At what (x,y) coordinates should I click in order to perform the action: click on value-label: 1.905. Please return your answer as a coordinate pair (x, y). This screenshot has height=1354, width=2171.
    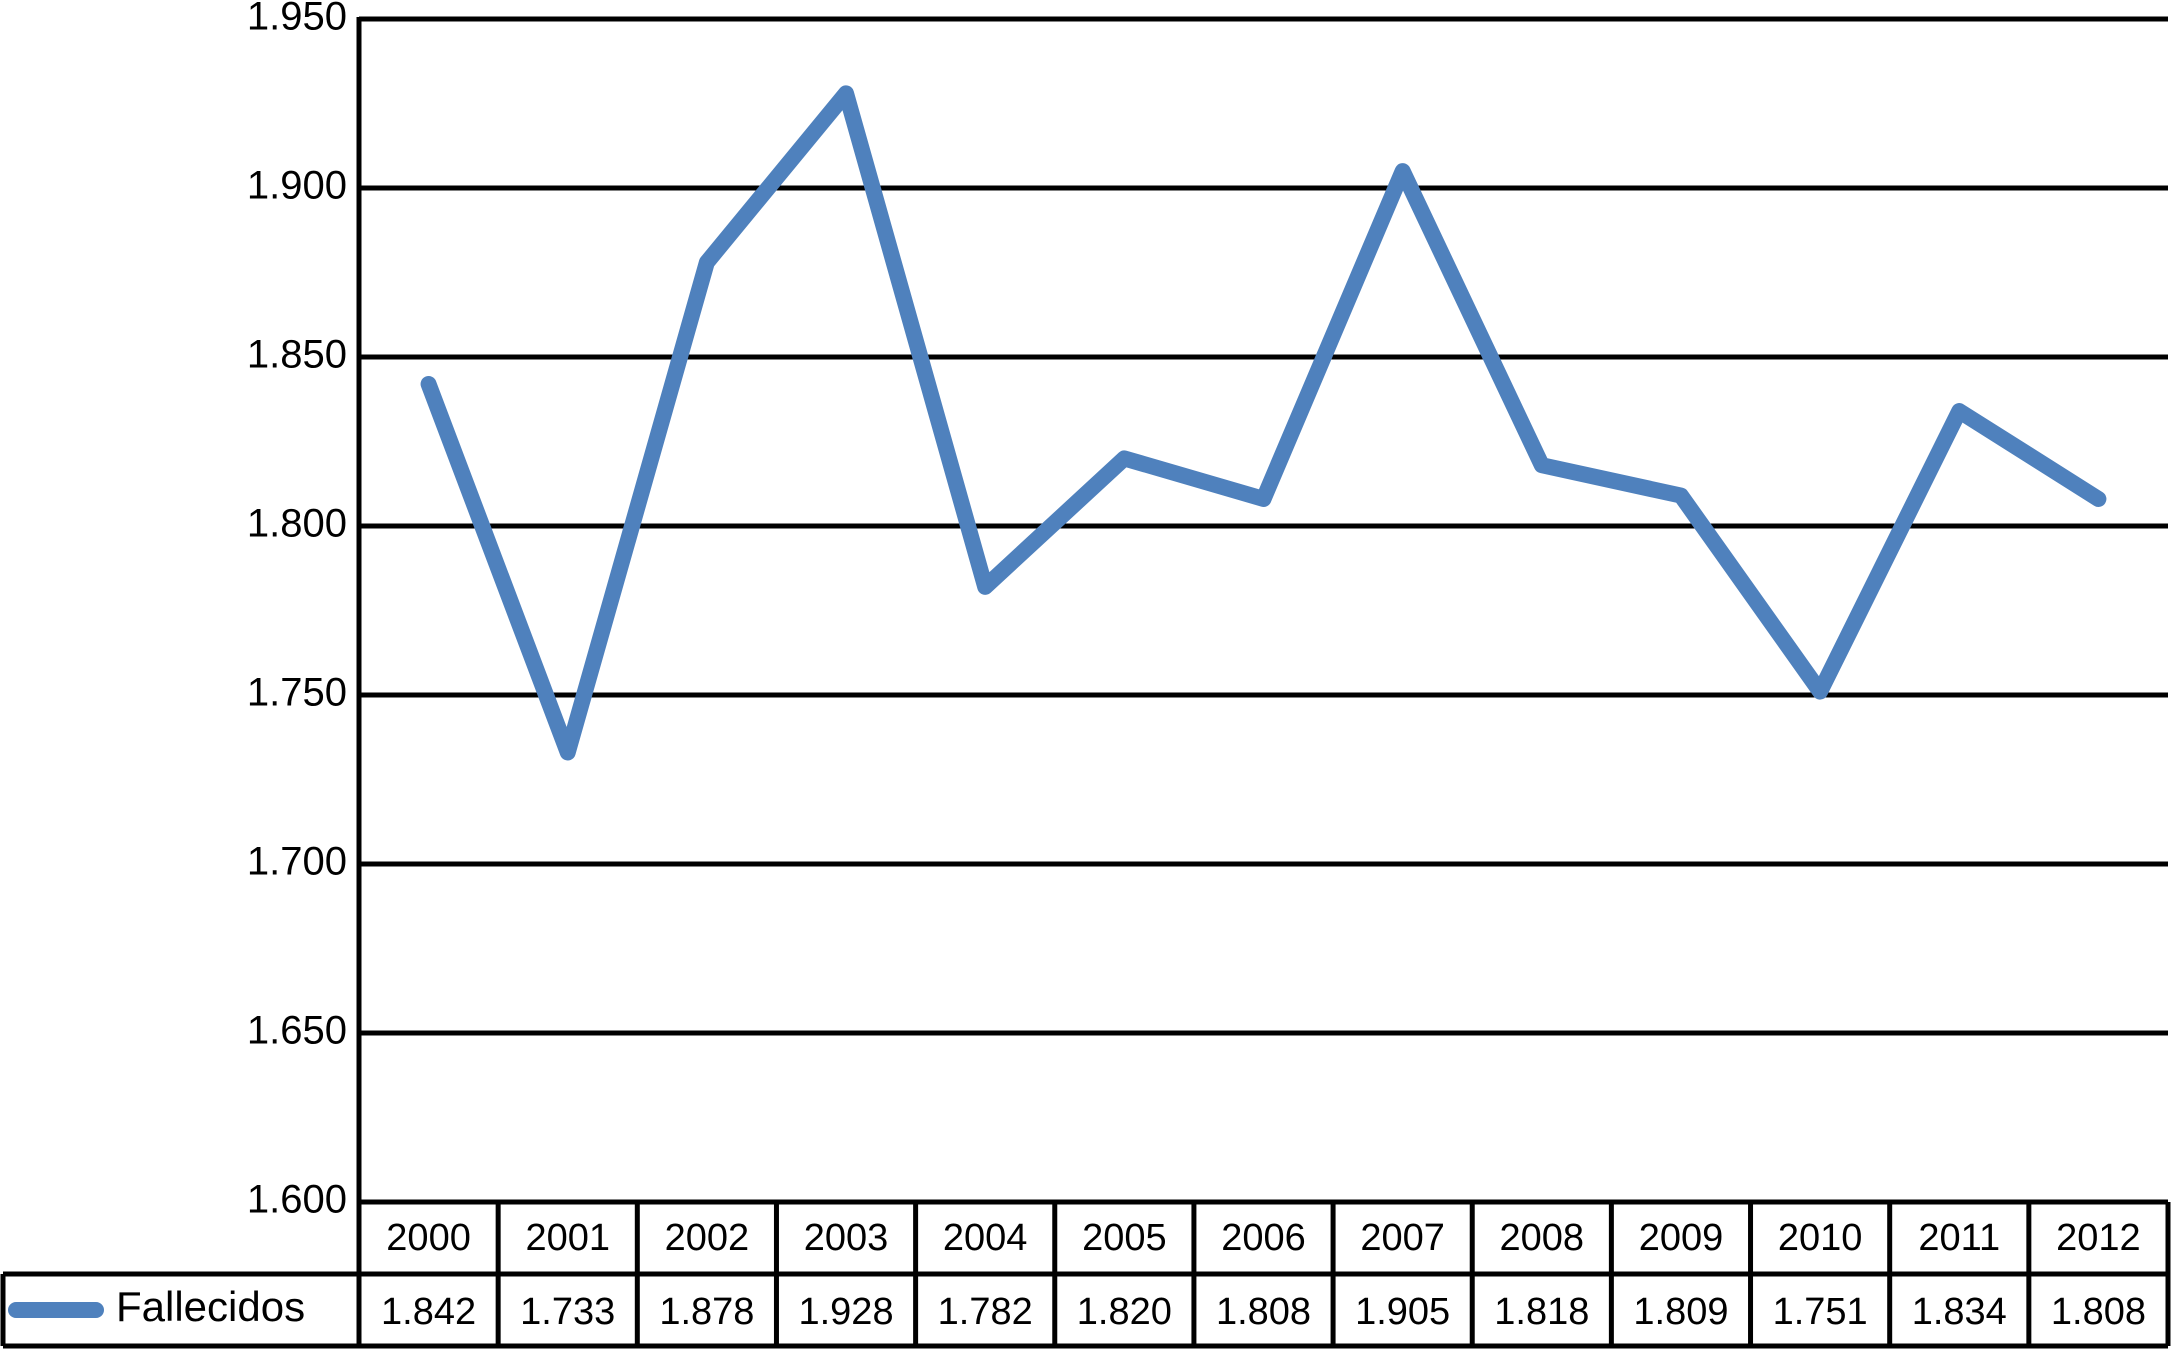
    Looking at the image, I should click on (1402, 1312).